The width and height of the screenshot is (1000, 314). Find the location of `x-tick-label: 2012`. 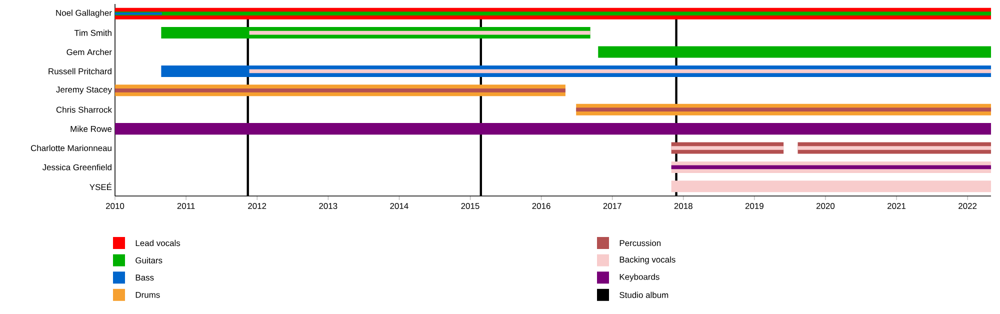

x-tick-label: 2012 is located at coordinates (257, 206).